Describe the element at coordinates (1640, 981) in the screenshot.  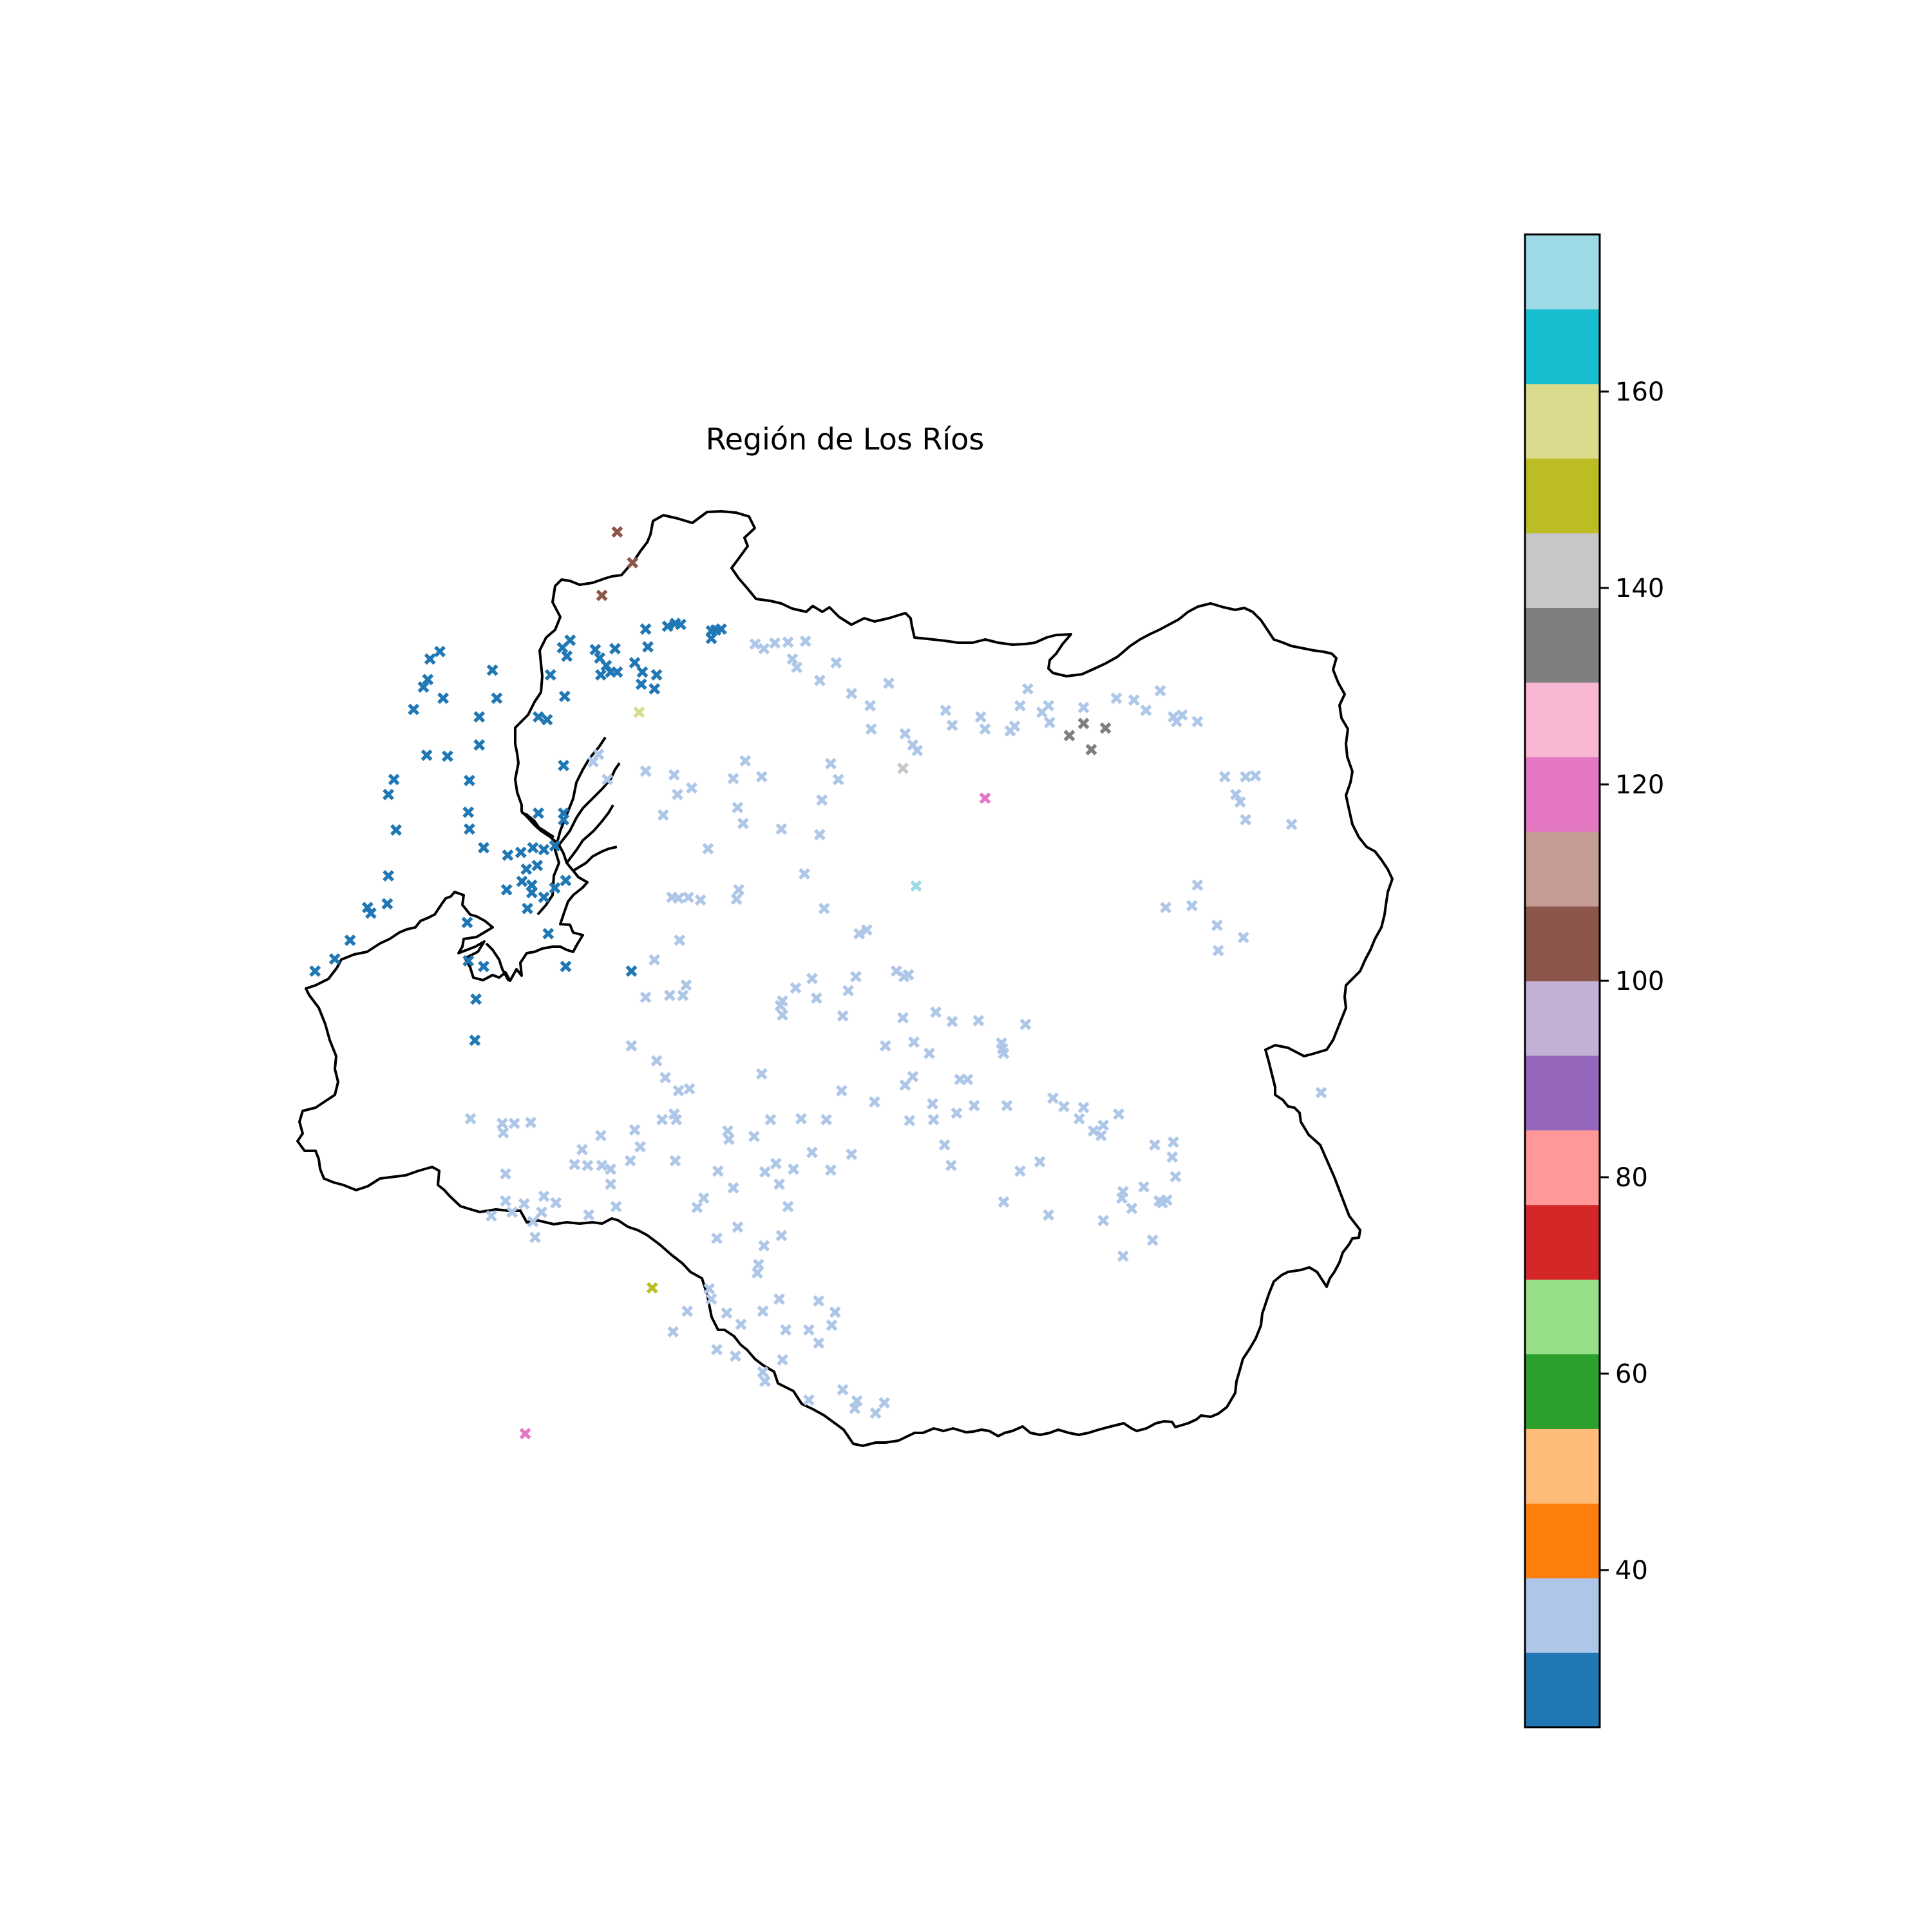
I see `colorbar-tick-label: 100` at that location.